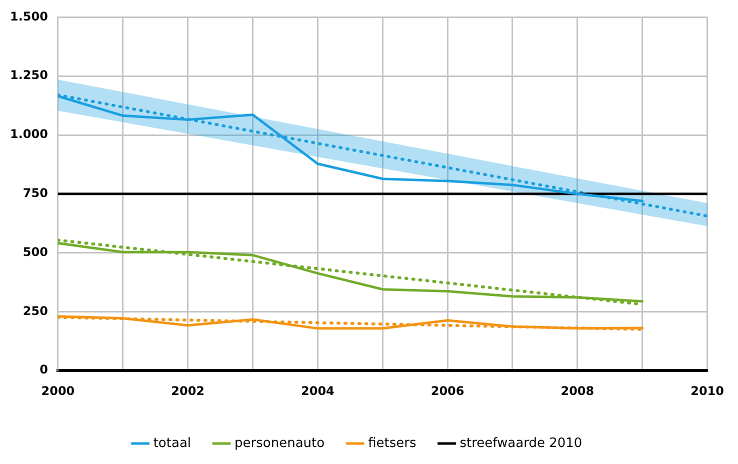  I want to click on x-tick-label: 2000, so click(58, 391).